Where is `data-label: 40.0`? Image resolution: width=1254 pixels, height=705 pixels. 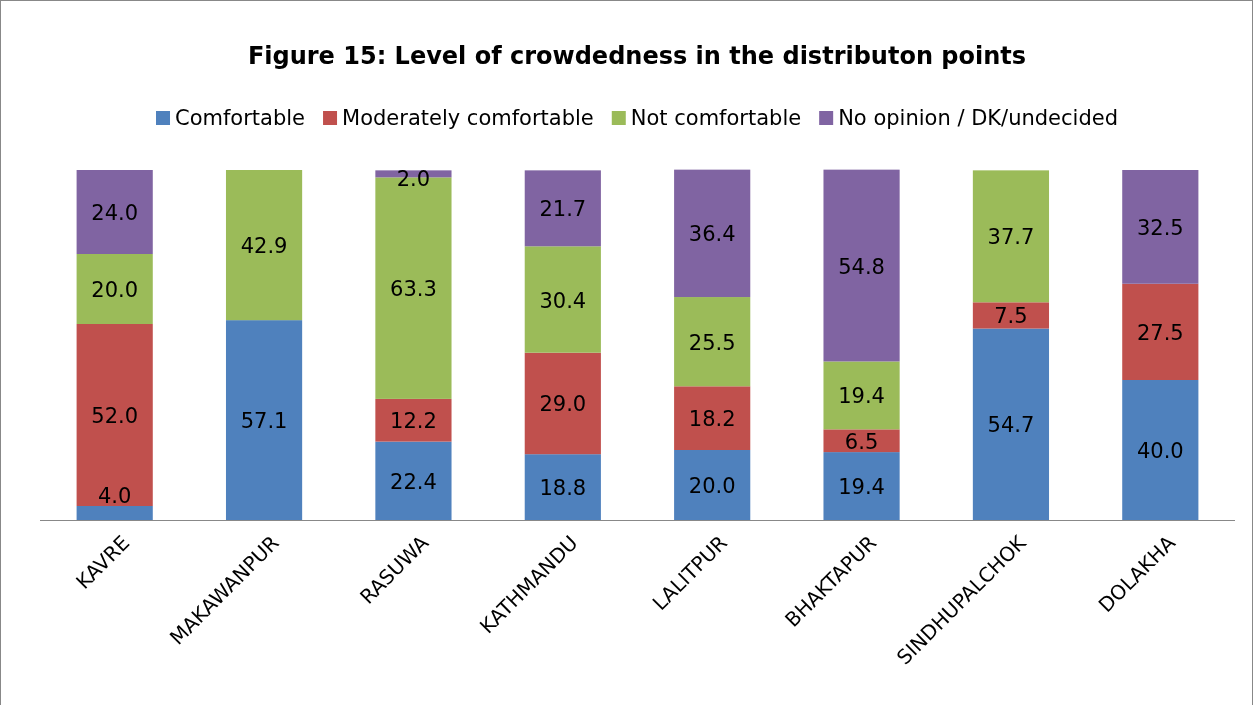 data-label: 40.0 is located at coordinates (1160, 451).